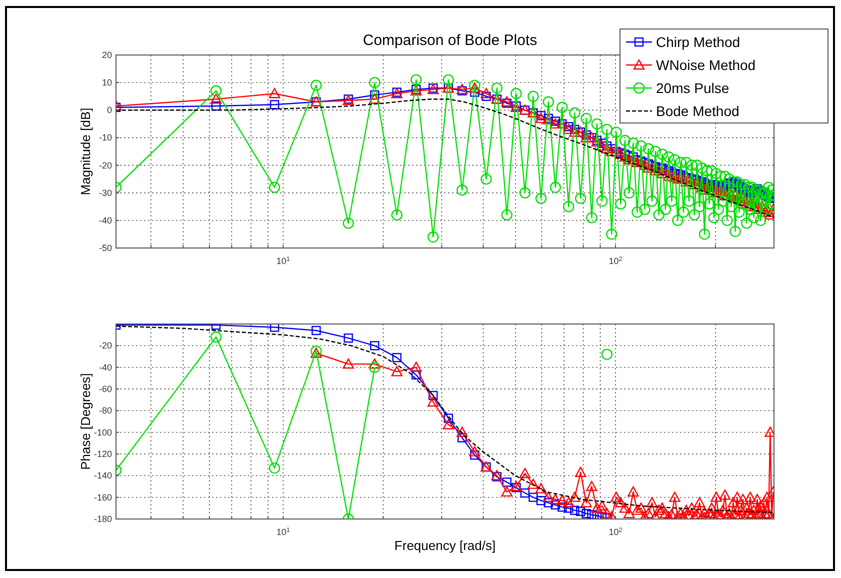 The width and height of the screenshot is (841, 578). I want to click on y-tick-label: 0, so click(109, 110).